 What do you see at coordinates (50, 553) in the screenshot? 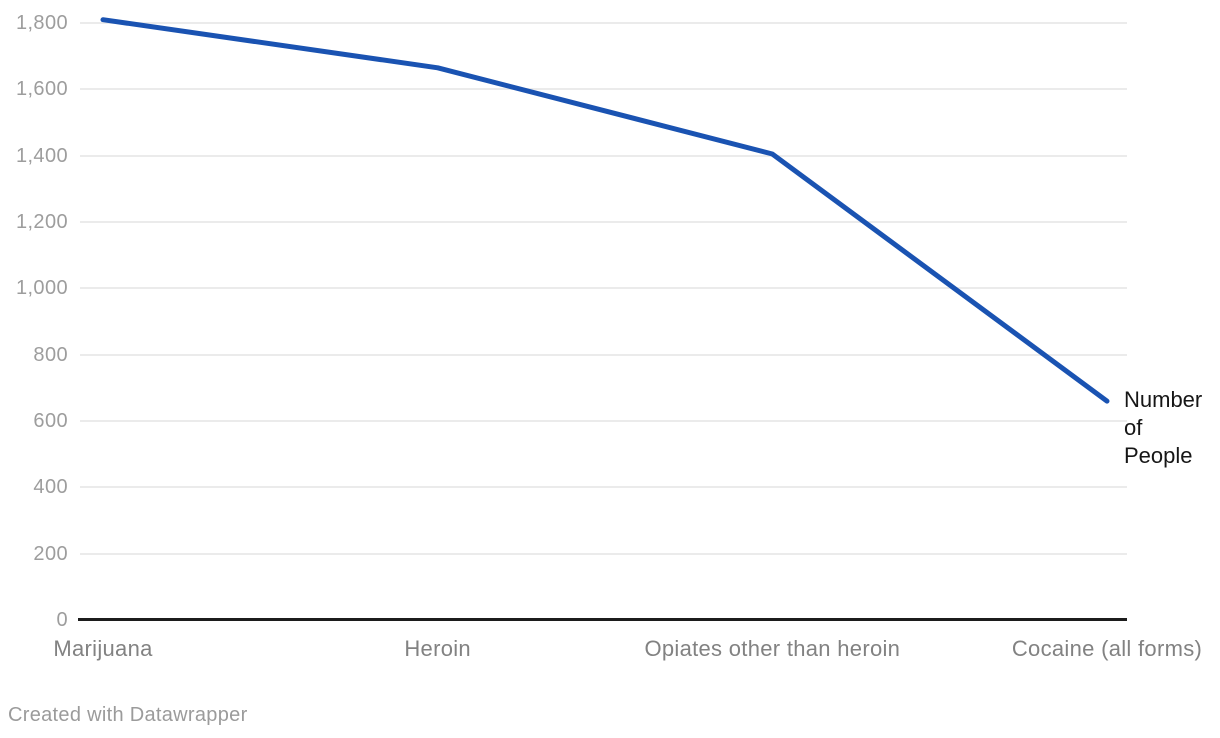
I see `y-tick-label: 200` at bounding box center [50, 553].